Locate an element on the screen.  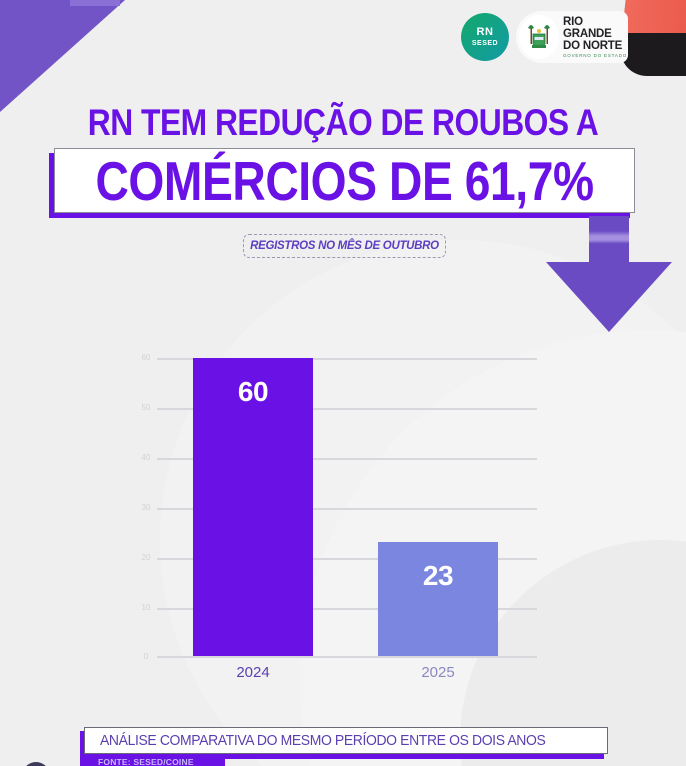
headline-line-2: COMÉRCIOS DE 61,7% is located at coordinates (344, 180).